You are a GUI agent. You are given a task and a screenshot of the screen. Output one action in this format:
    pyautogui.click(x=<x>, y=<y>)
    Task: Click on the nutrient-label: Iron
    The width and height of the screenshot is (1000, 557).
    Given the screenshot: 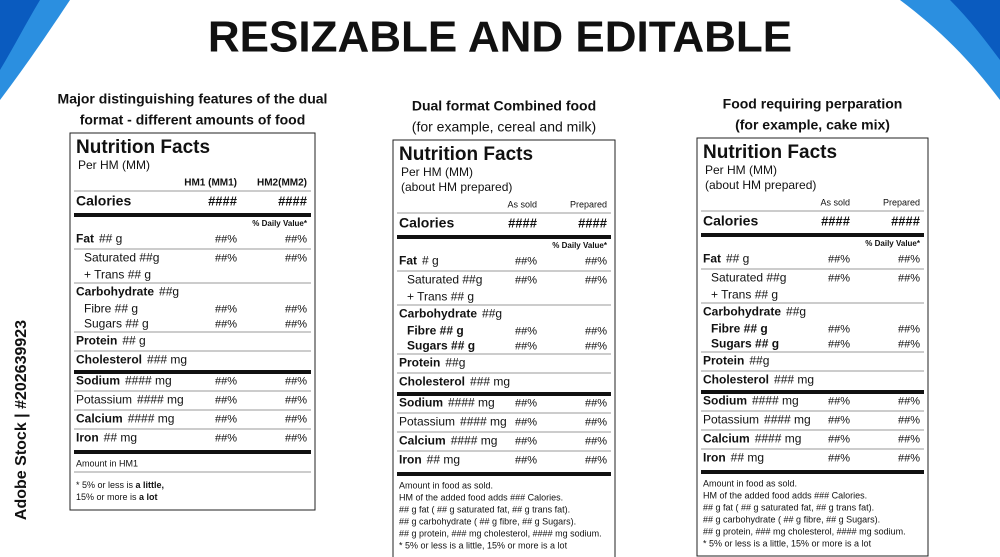 What is the action you would take?
    pyautogui.click(x=410, y=460)
    